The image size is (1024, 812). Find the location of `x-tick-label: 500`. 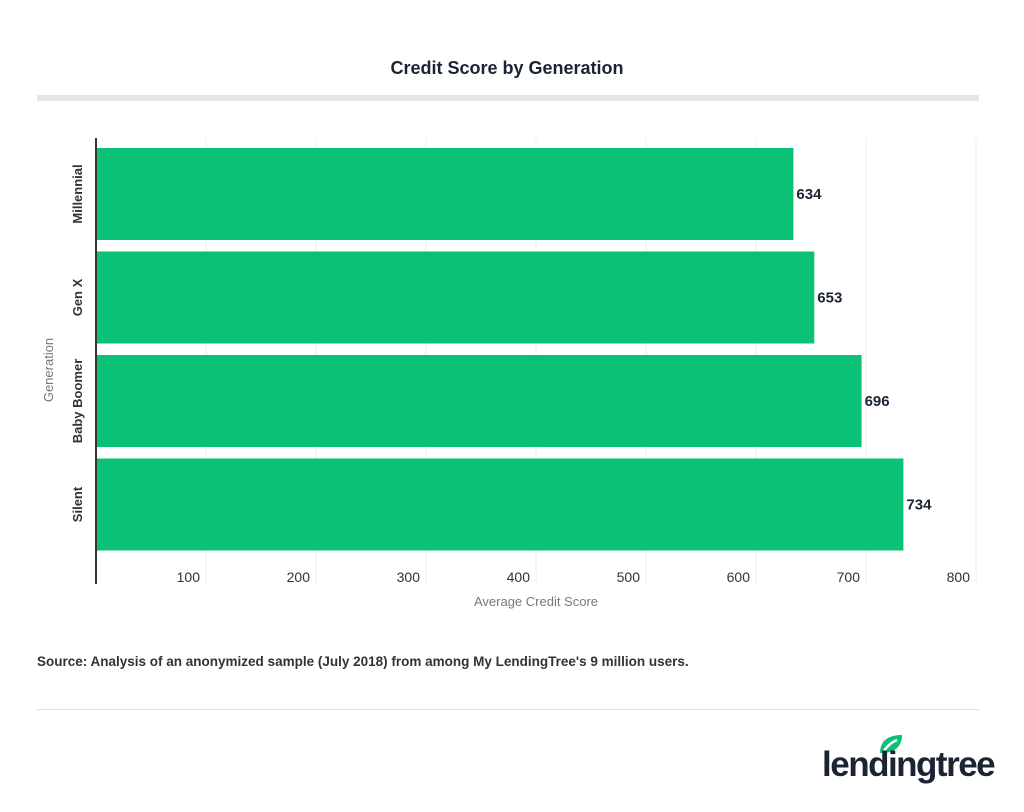

x-tick-label: 500 is located at coordinates (629, 577).